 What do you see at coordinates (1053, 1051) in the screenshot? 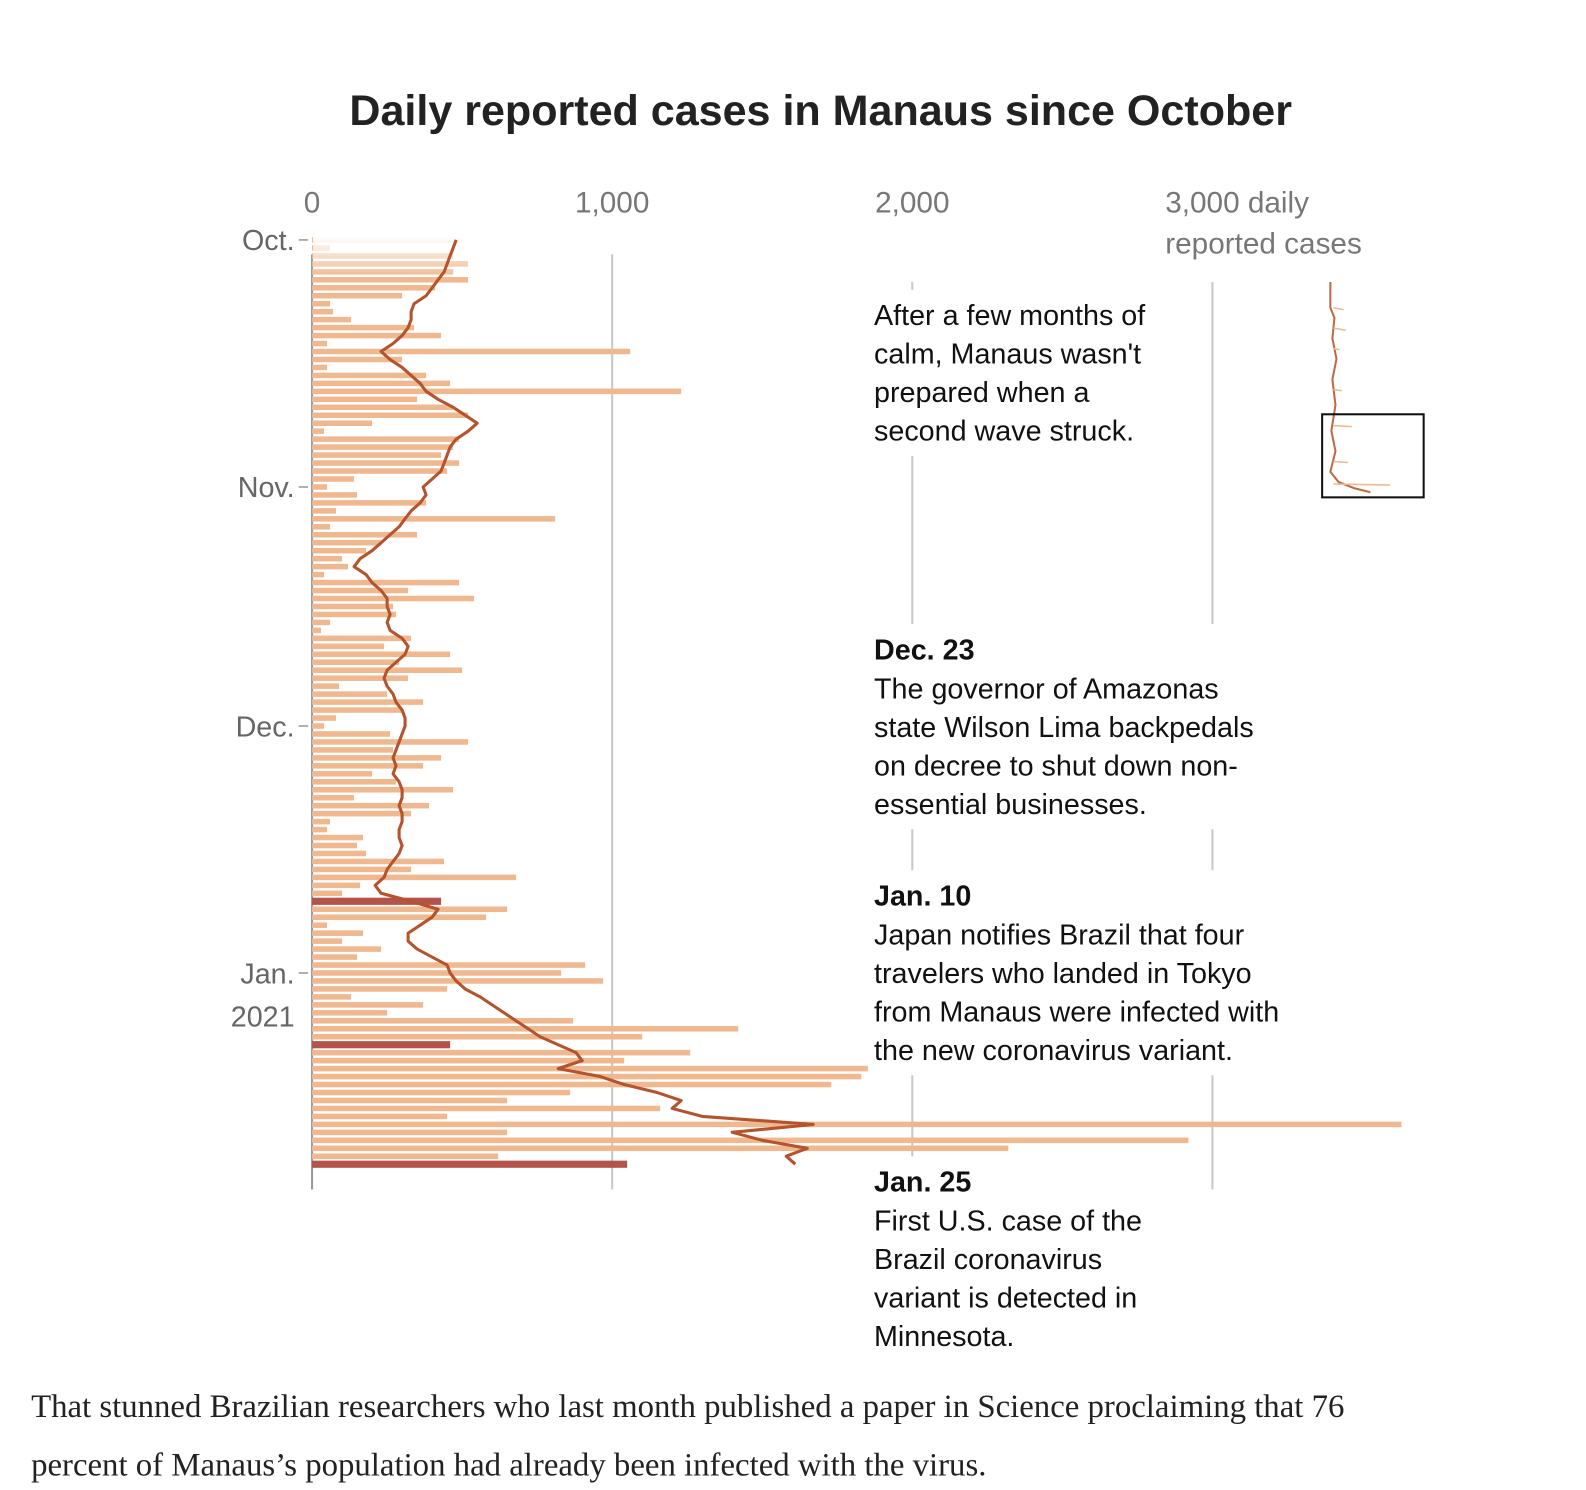
I see `annotation-text: the new coronavirus variant.` at bounding box center [1053, 1051].